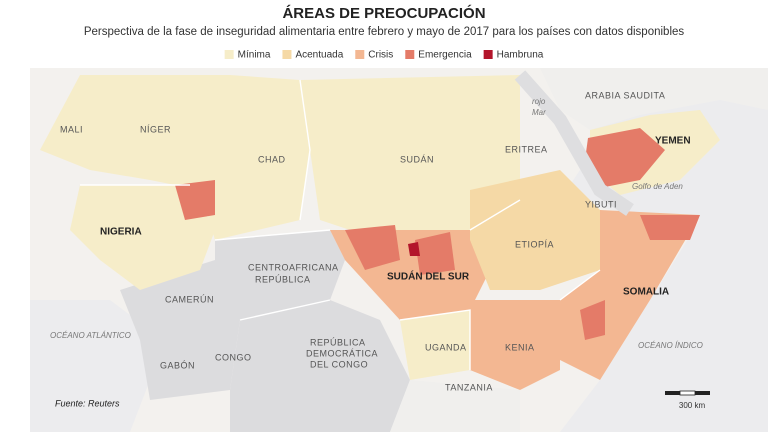 The height and width of the screenshot is (432, 768). Describe the element at coordinates (534, 244) in the screenshot. I see `map-label: ETIOPÍA` at that location.